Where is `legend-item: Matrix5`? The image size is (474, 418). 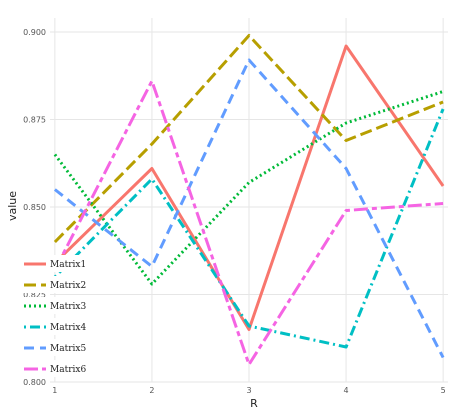
legend-item: Matrix5 is located at coordinates (66, 347).